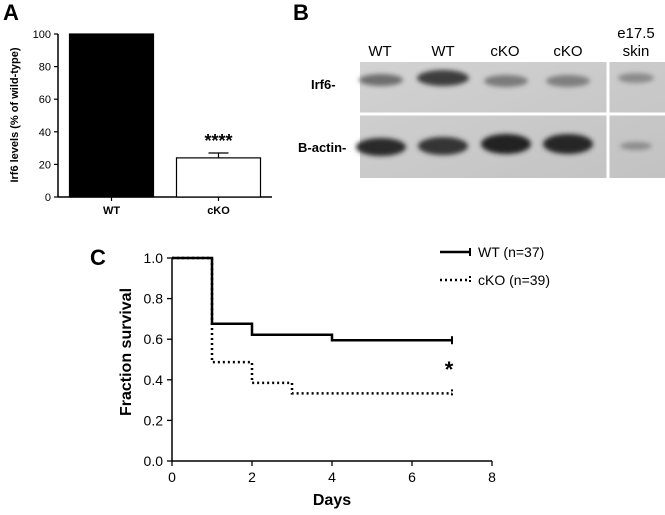  I want to click on series-line-cko, so click(312, 325).